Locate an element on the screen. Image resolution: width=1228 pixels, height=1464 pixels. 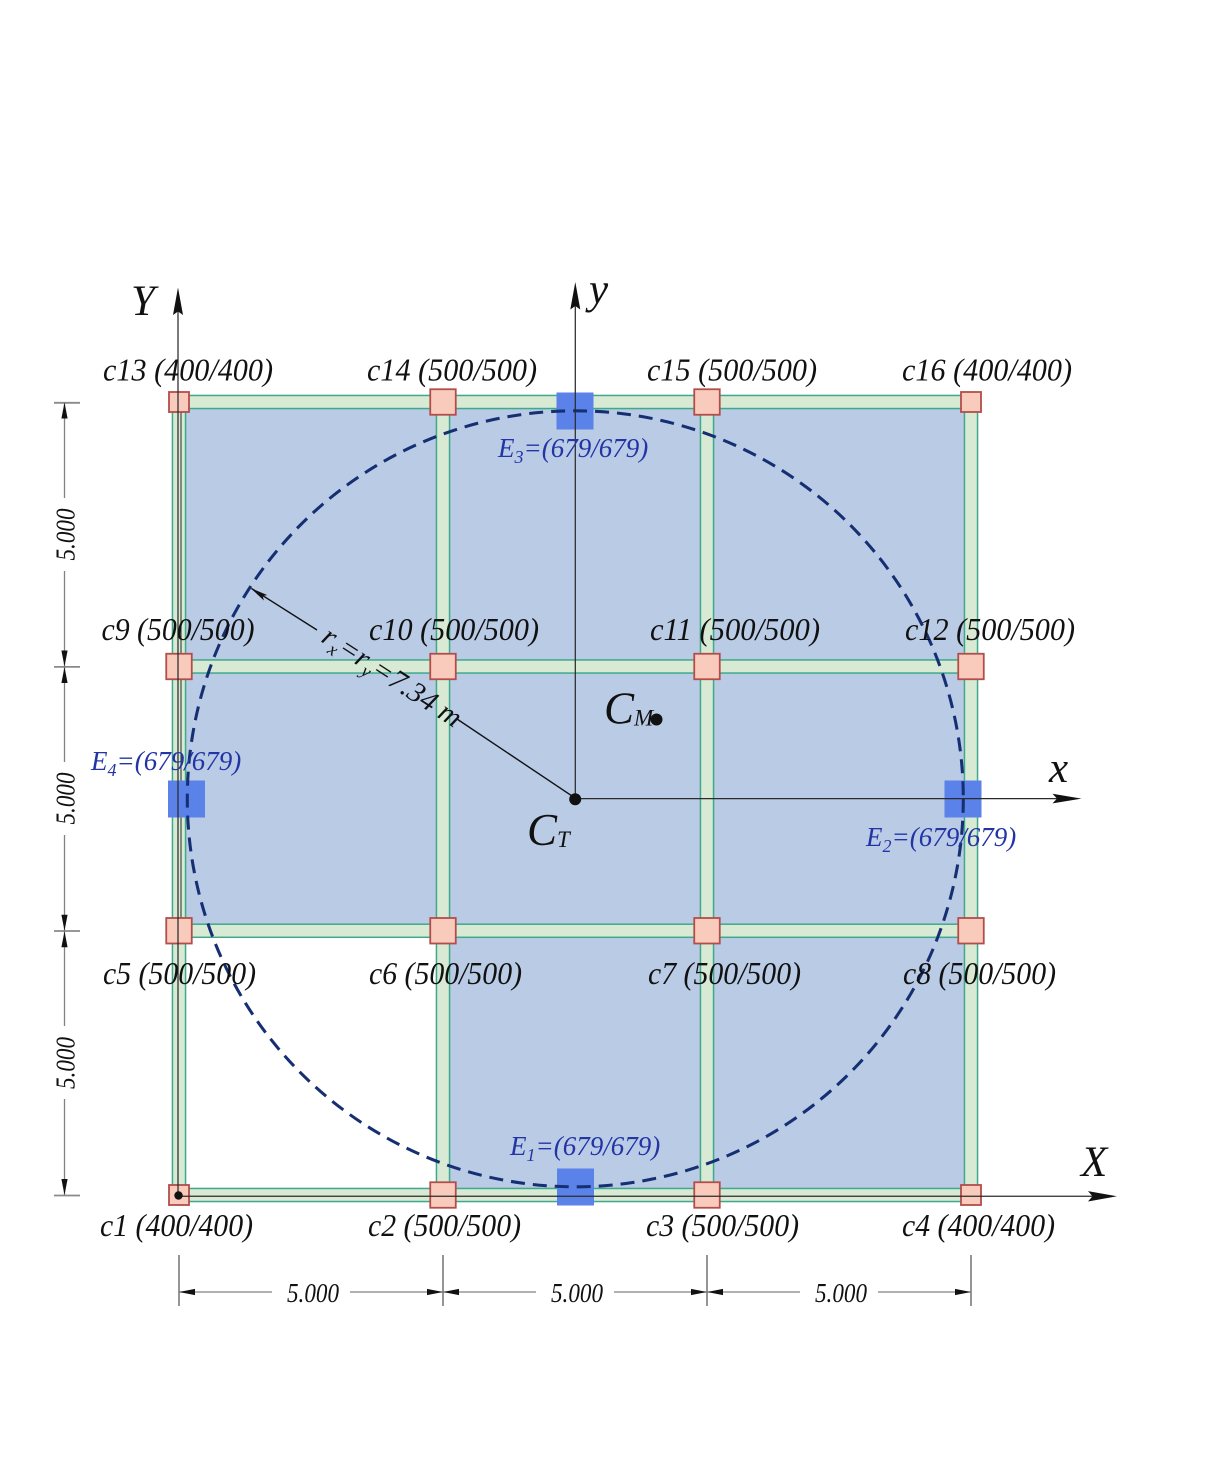
svg-text: y is located at coordinates (597, 289).